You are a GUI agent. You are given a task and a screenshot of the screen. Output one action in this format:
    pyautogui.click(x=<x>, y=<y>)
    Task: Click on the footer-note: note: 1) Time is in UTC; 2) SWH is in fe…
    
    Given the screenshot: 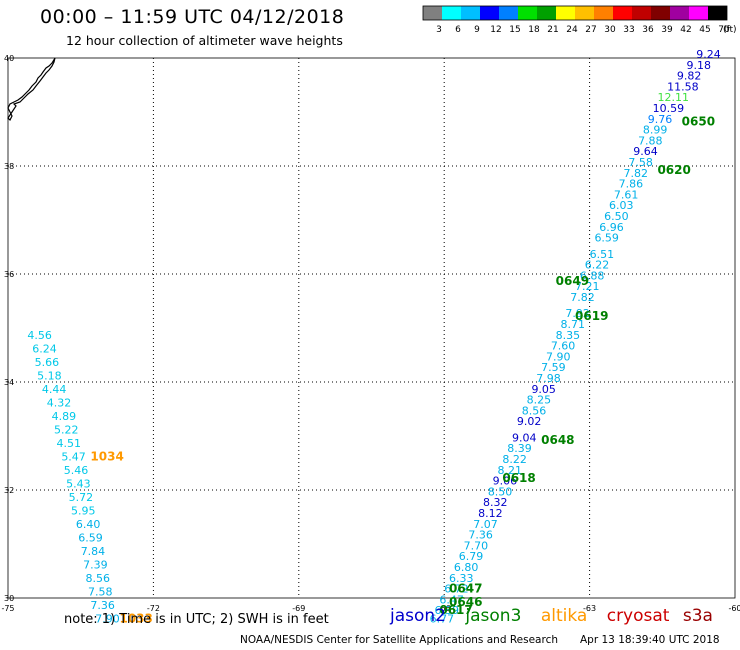 What is the action you would take?
    pyautogui.click(x=196, y=619)
    